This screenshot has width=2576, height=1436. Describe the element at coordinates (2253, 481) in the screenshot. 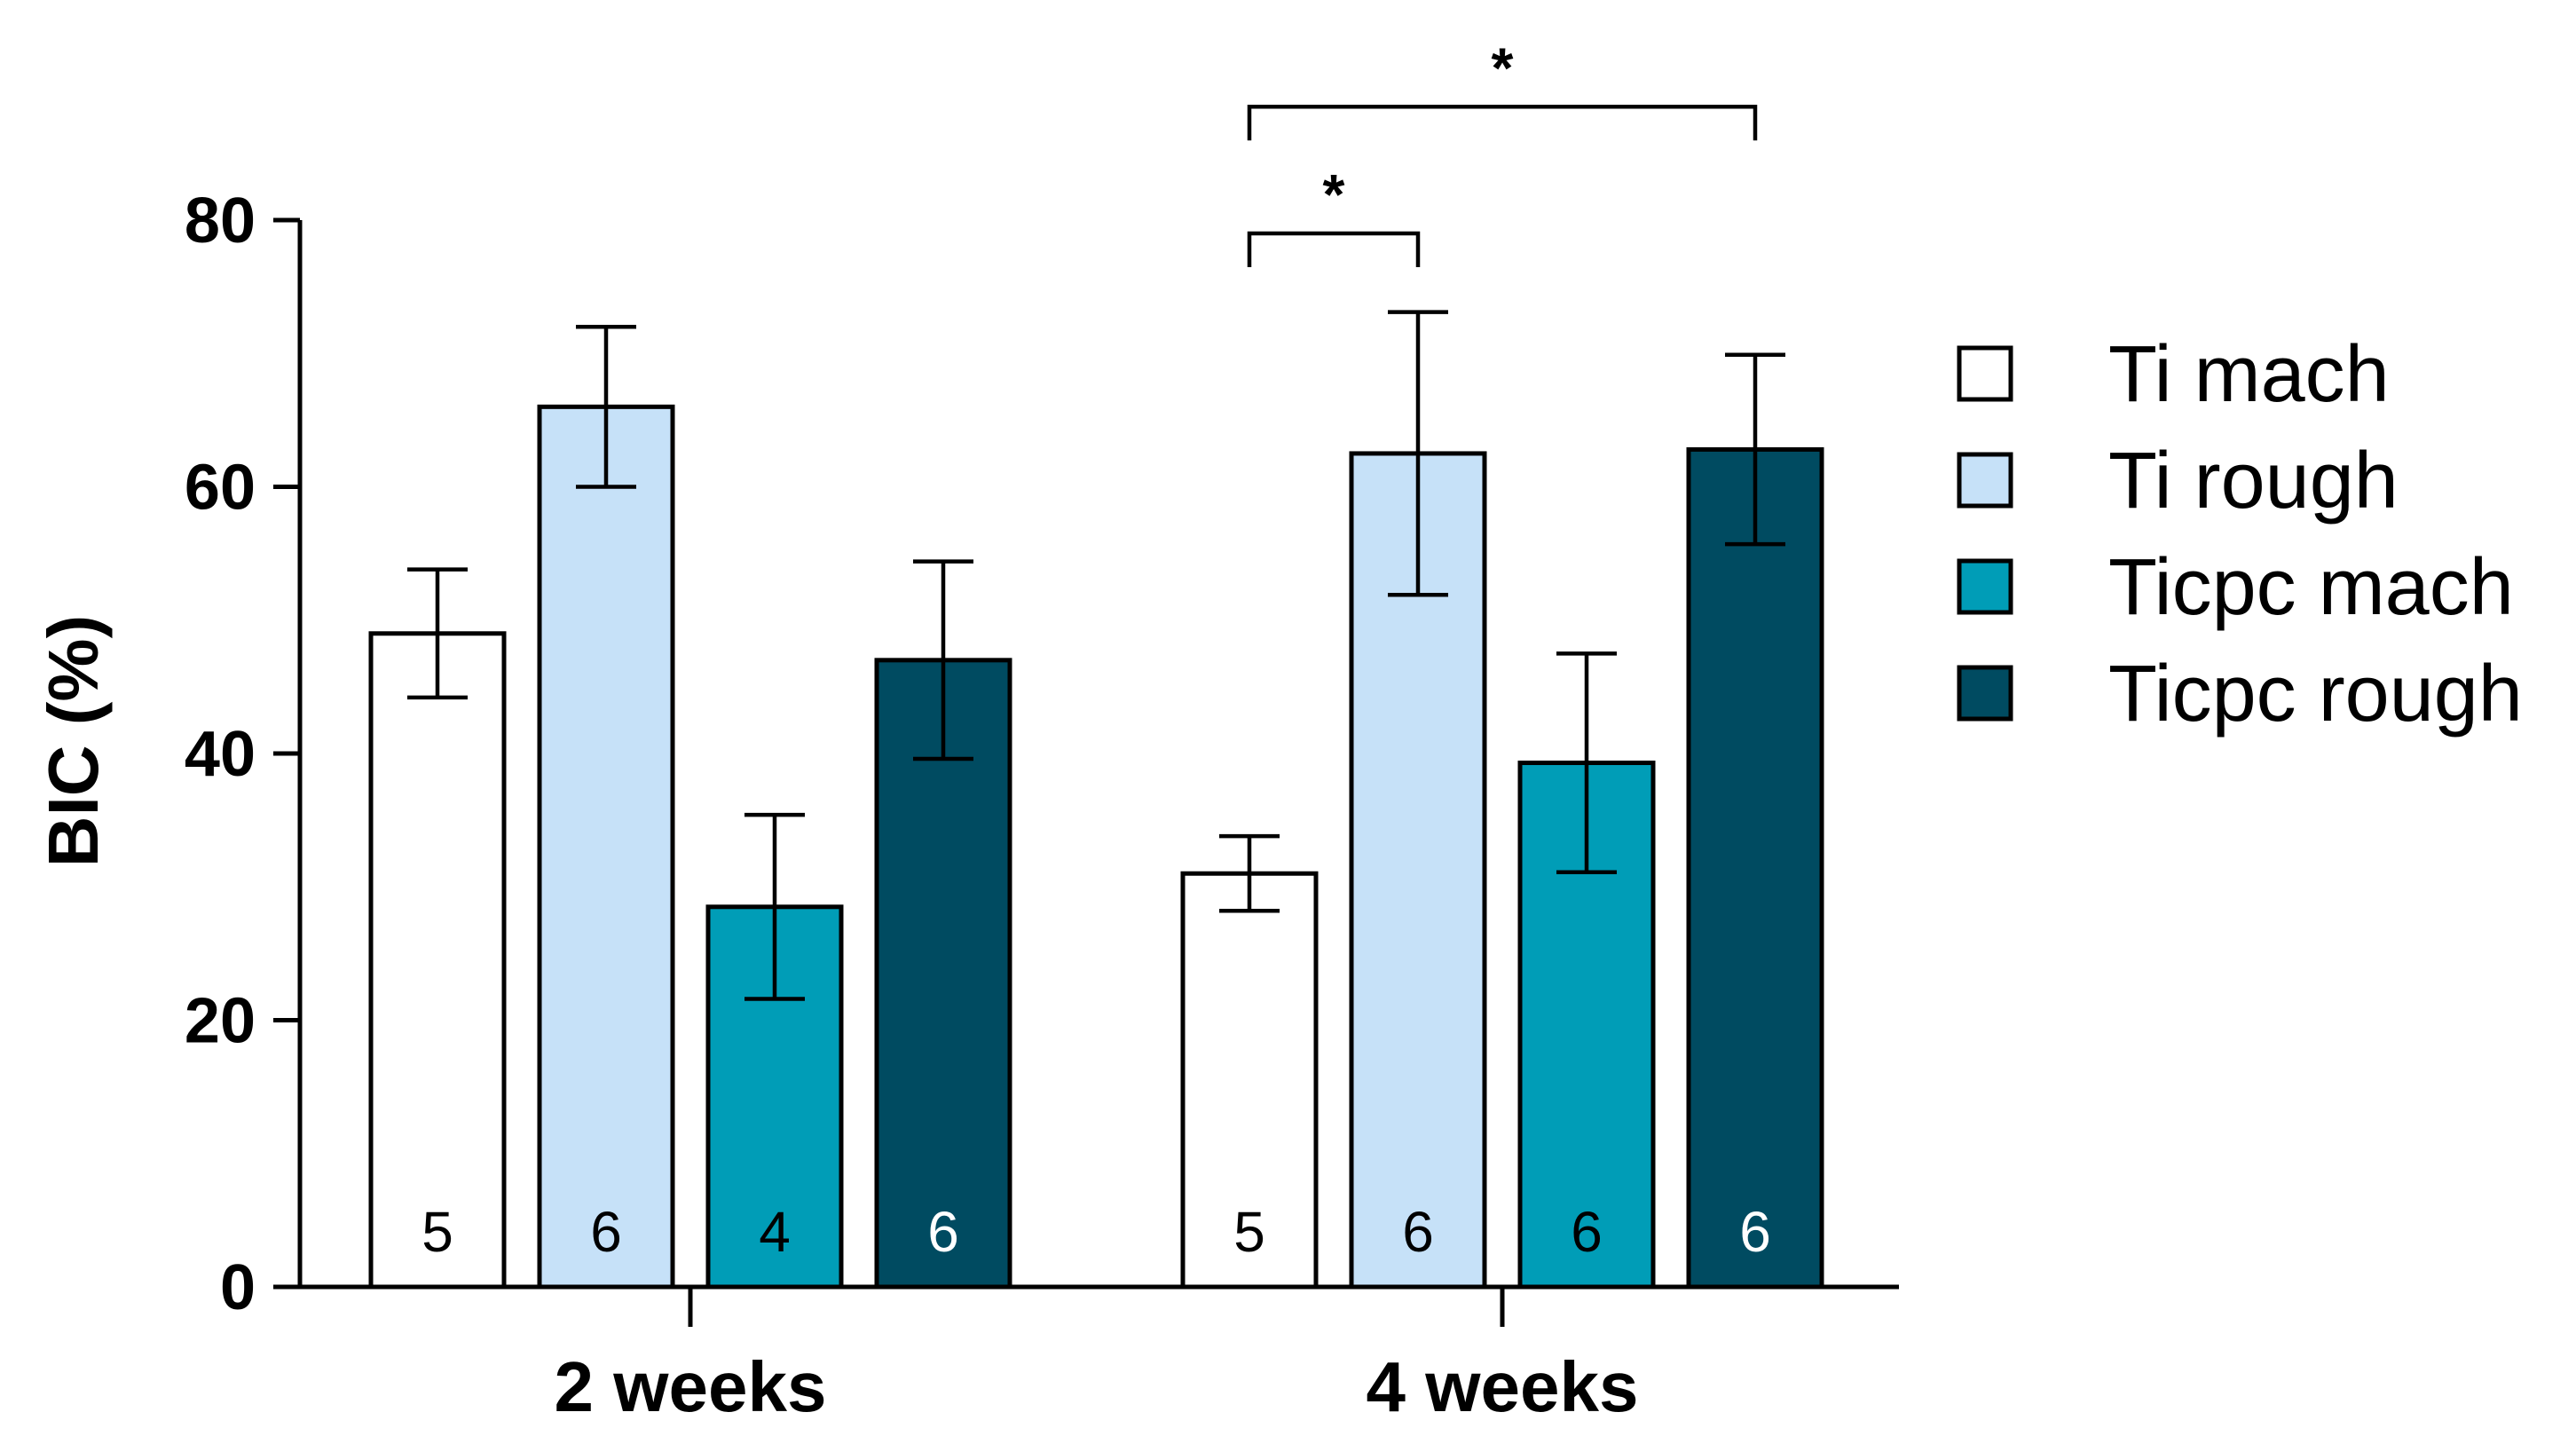

I see `legend-label: Ti rough` at that location.